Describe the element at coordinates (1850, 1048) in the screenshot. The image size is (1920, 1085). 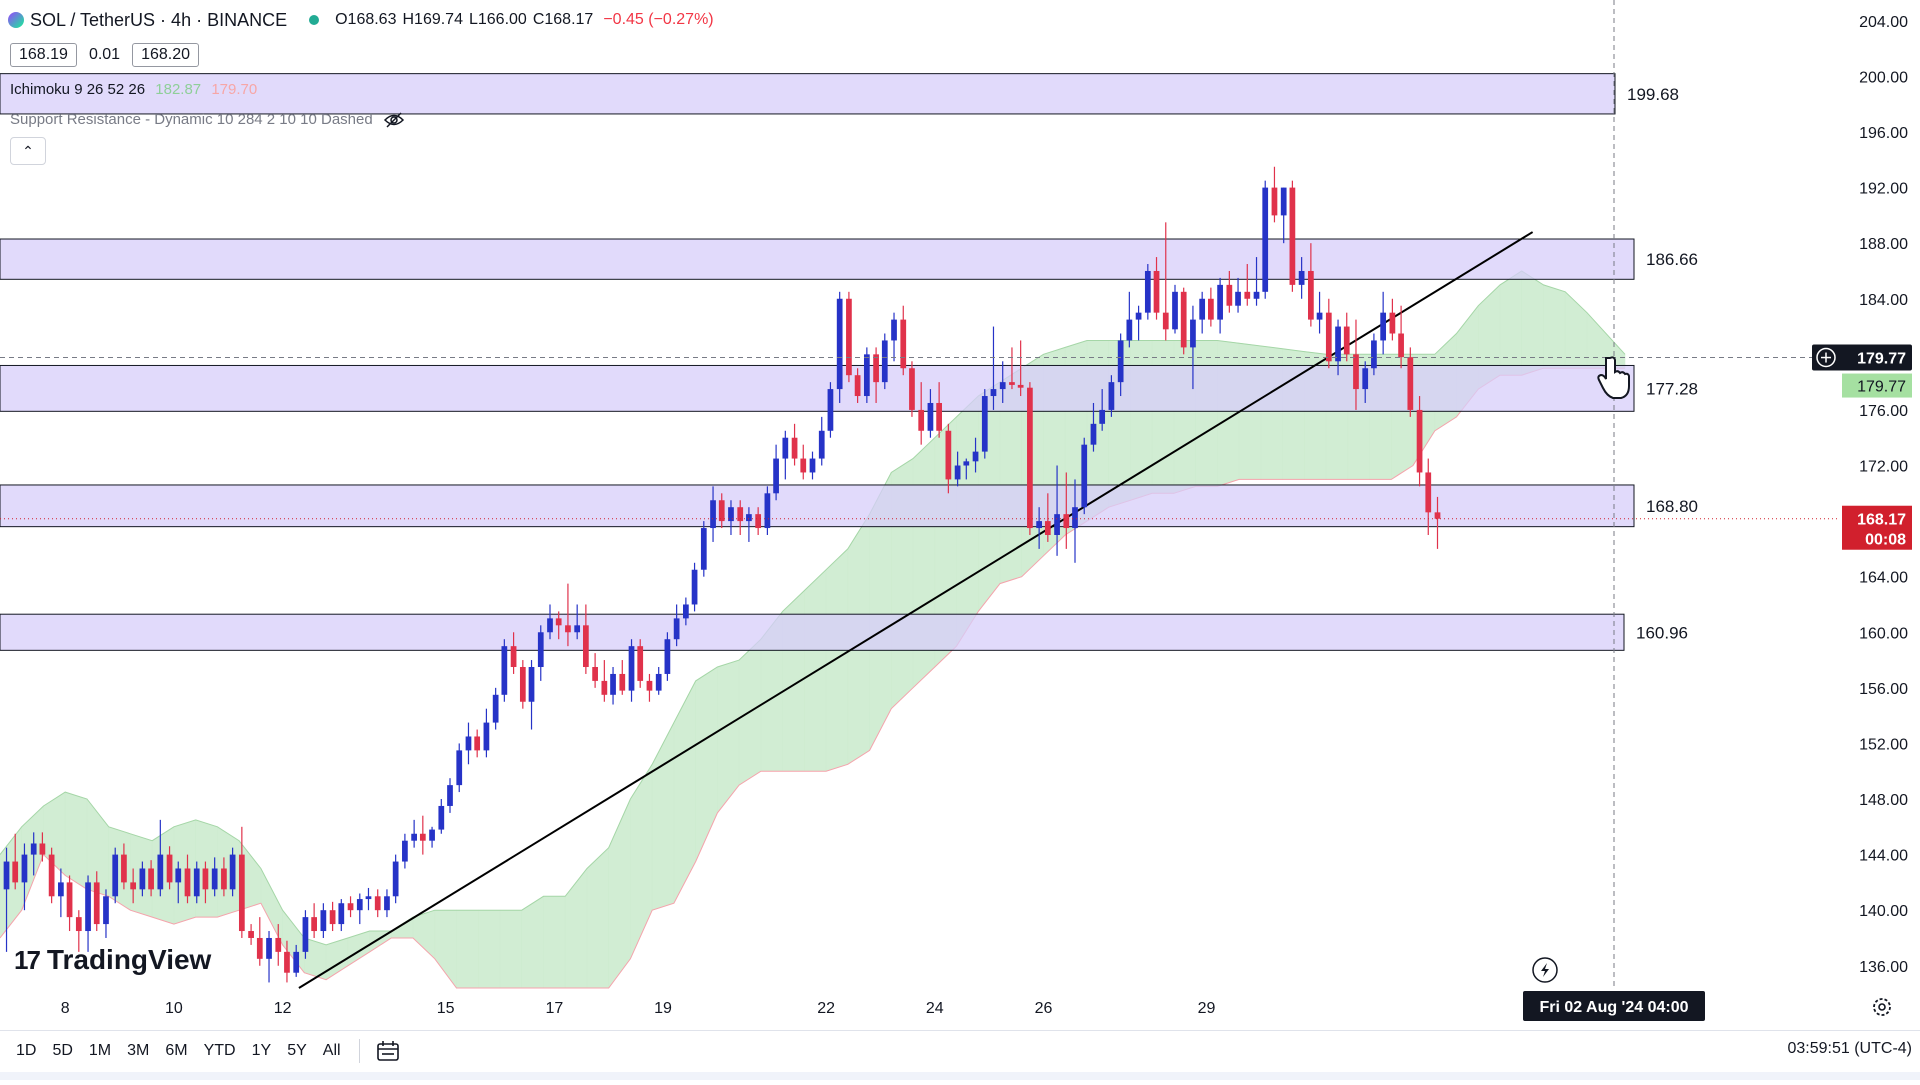
I see `chart-clock: 03:59:51 (UTC-4)` at that location.